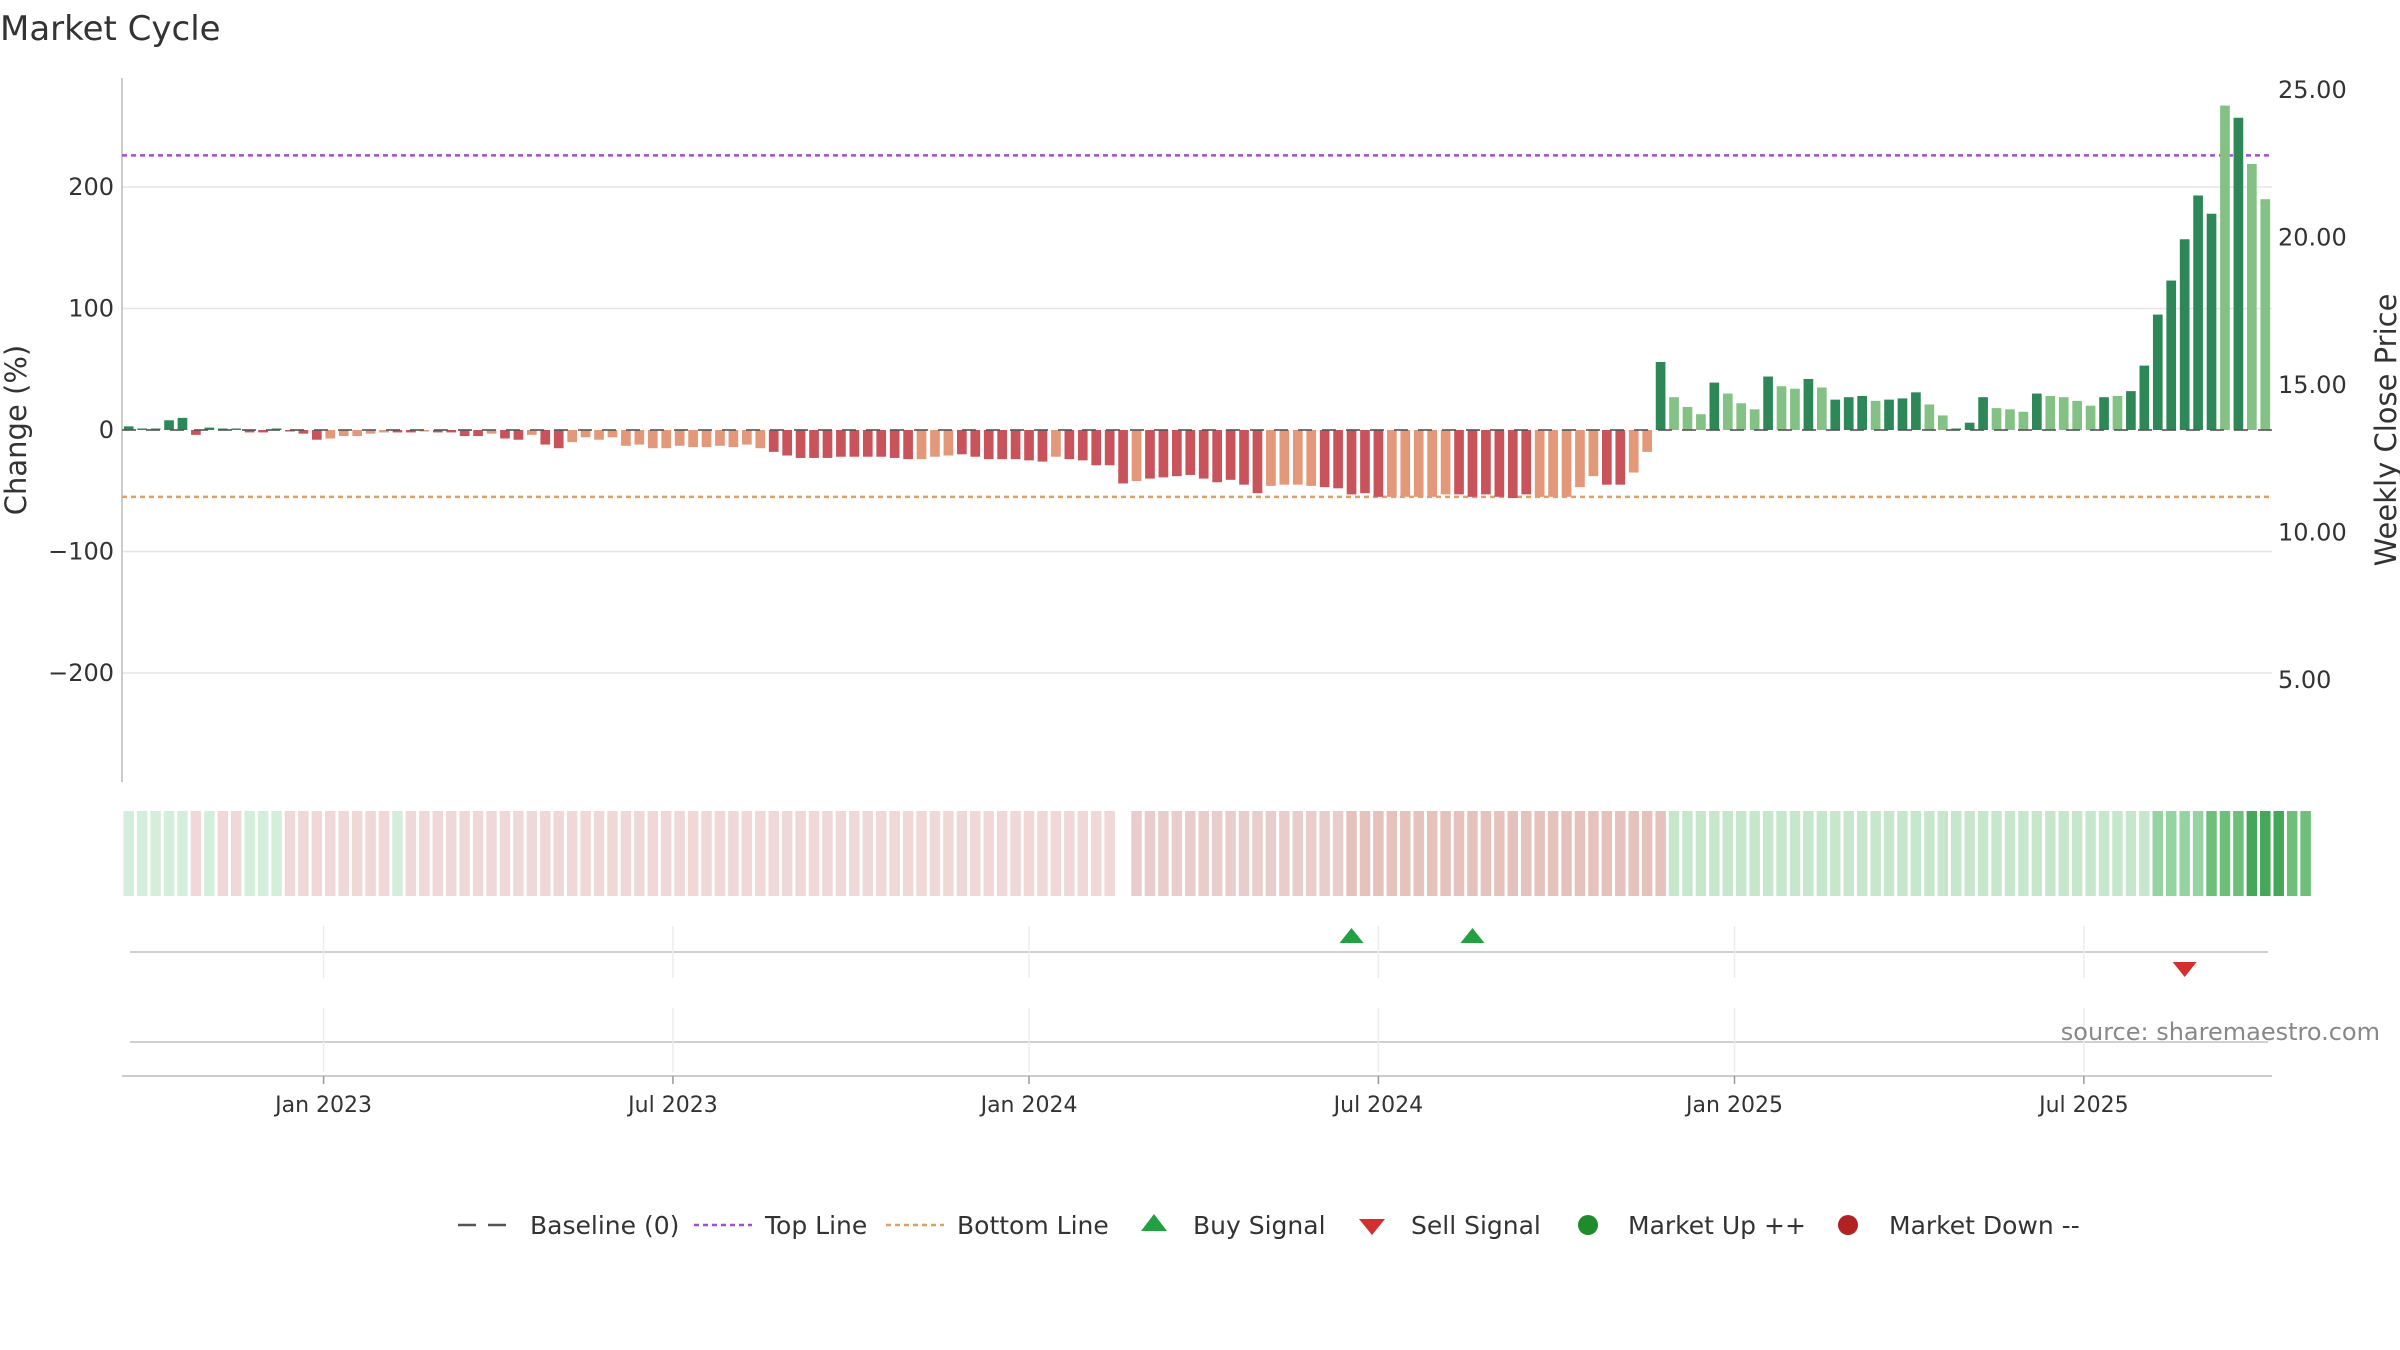  What do you see at coordinates (16, 430) in the screenshot?
I see `y-axis-title: Change (%)` at bounding box center [16, 430].